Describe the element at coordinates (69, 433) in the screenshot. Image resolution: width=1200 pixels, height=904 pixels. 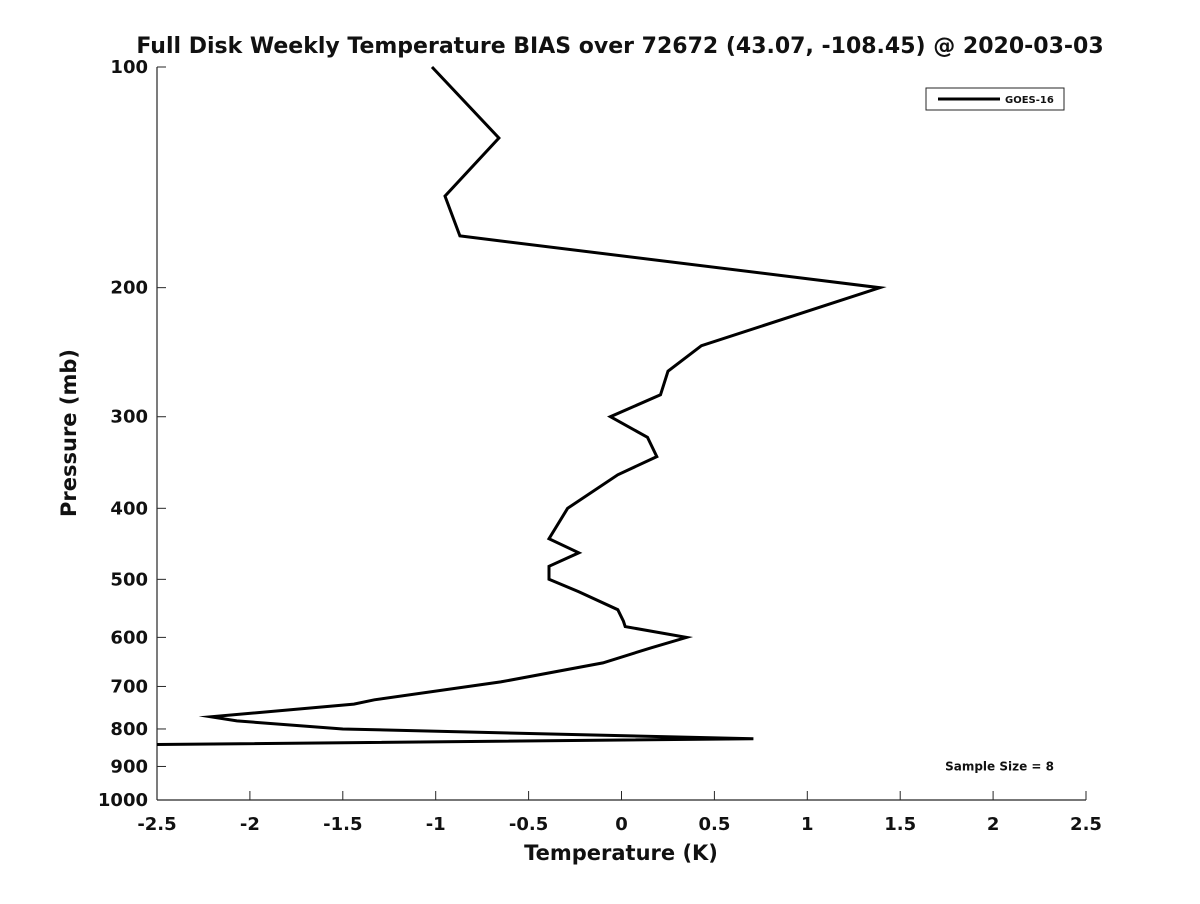
I see `y-axis-label: Pressure (mb)` at that location.